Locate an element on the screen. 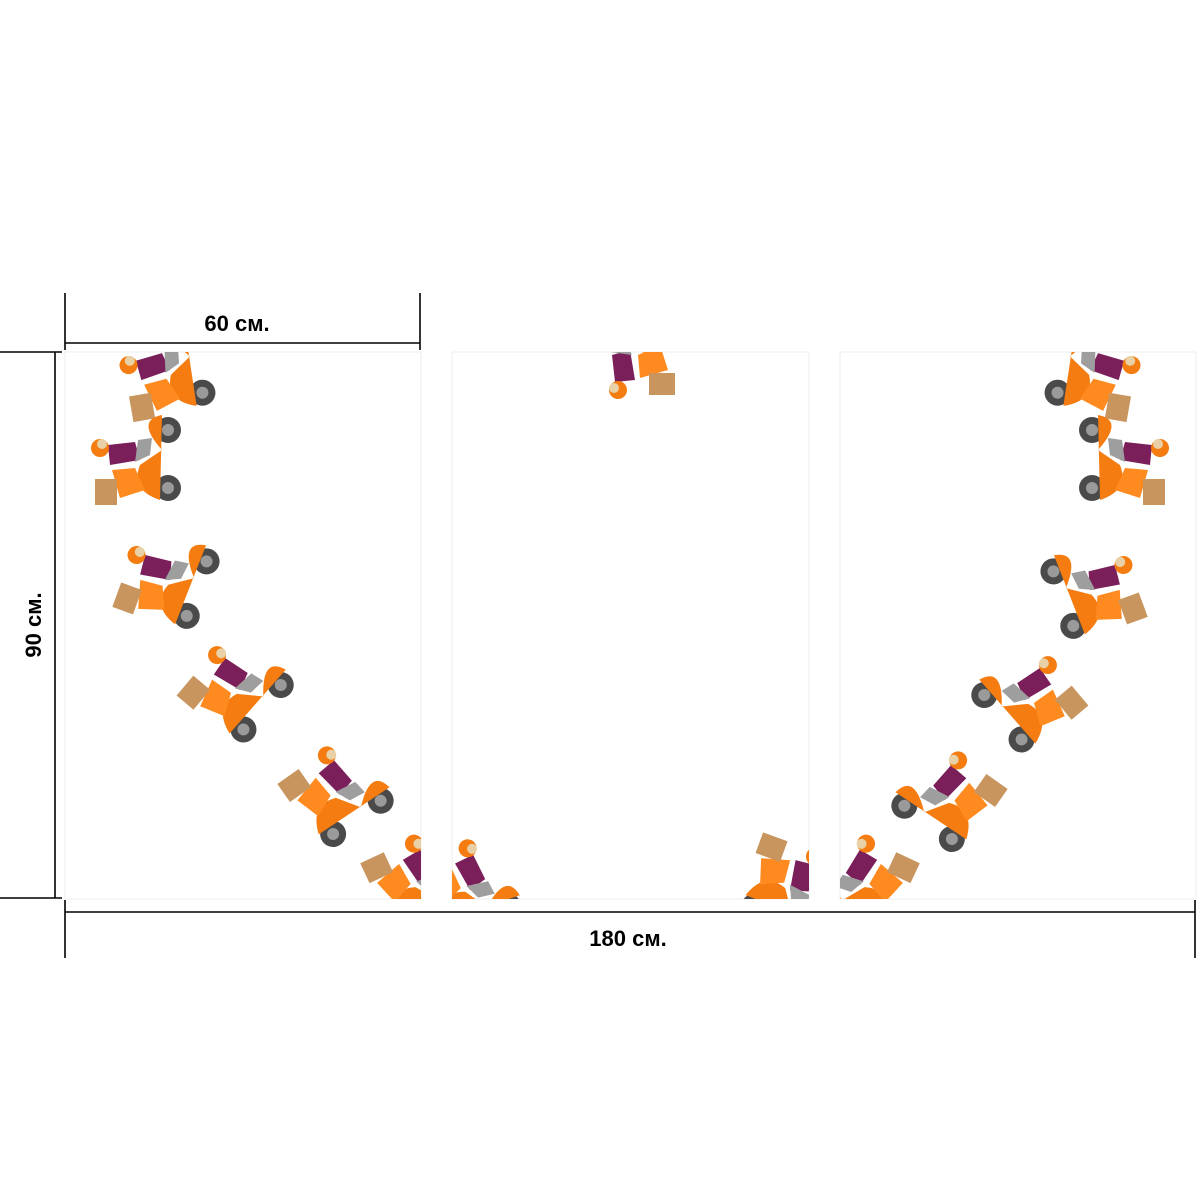 Image resolution: width=1200 pixels, height=1200 pixels. width-panel-label: 60 см. is located at coordinates (236, 323).